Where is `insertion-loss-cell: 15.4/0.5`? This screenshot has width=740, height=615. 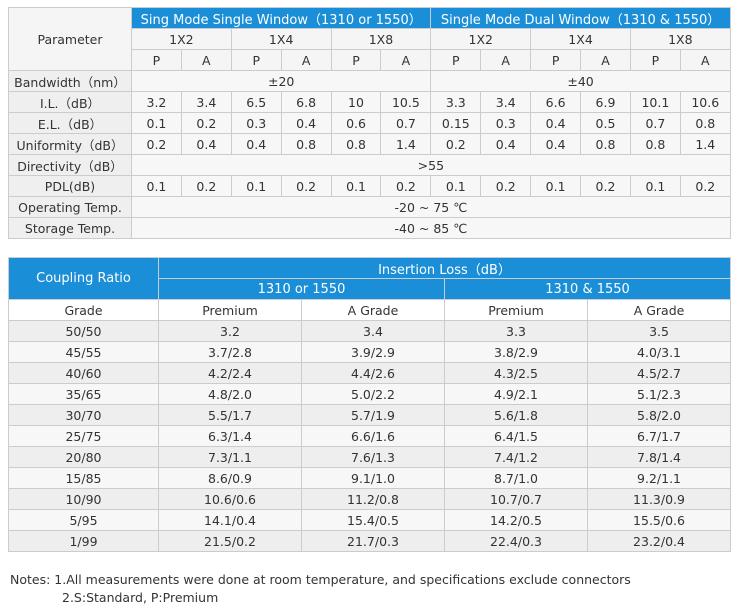
insertion-loss-cell: 15.4/0.5 is located at coordinates (373, 520).